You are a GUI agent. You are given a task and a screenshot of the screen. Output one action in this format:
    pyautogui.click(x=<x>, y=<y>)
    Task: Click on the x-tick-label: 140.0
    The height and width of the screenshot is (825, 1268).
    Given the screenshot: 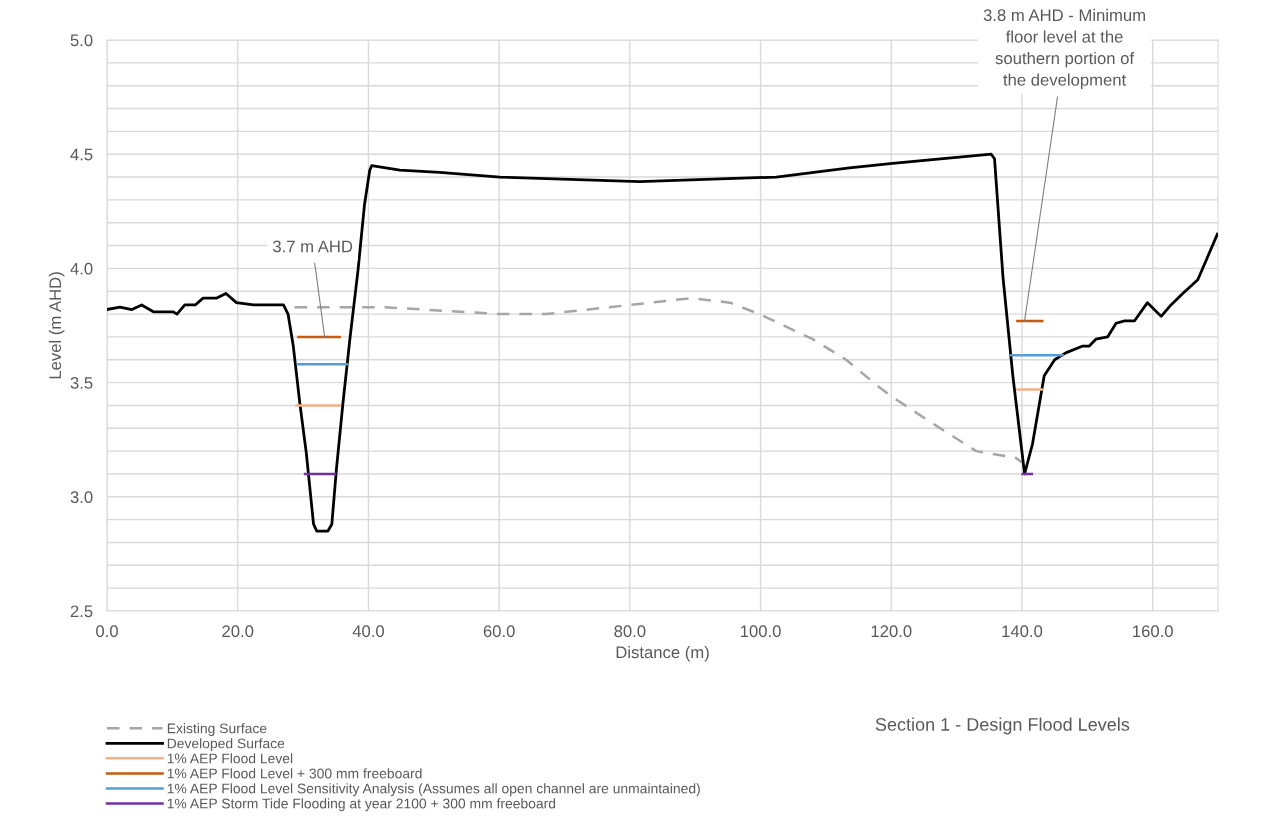 What is the action you would take?
    pyautogui.click(x=1022, y=631)
    